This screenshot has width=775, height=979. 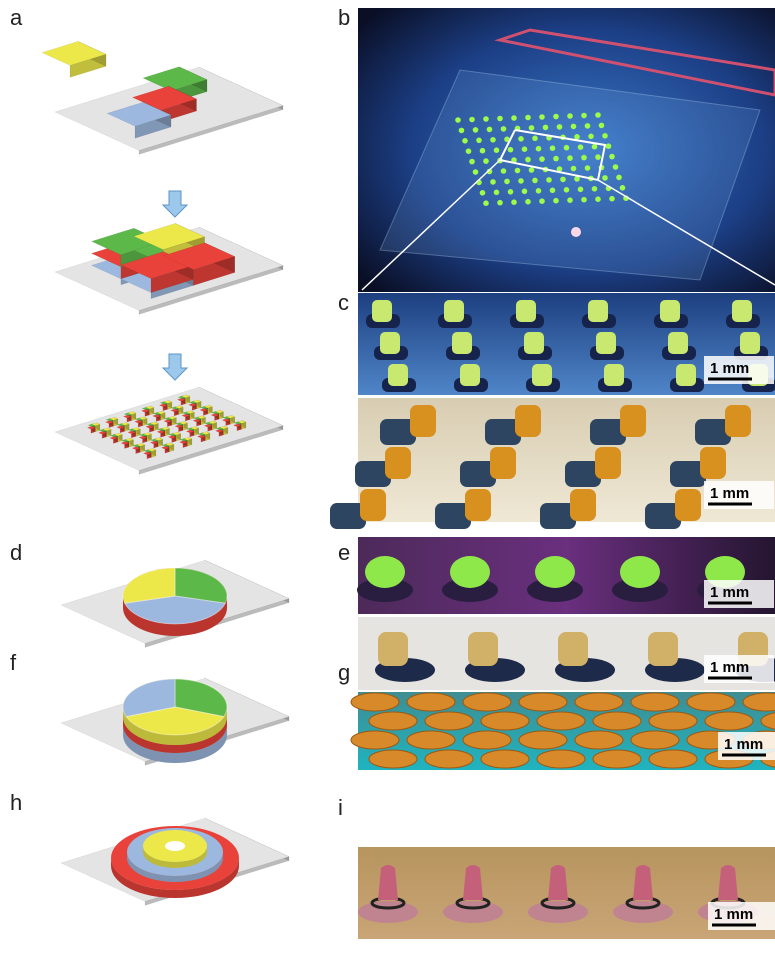 What do you see at coordinates (344, 552) in the screenshot?
I see `panel-label: e` at bounding box center [344, 552].